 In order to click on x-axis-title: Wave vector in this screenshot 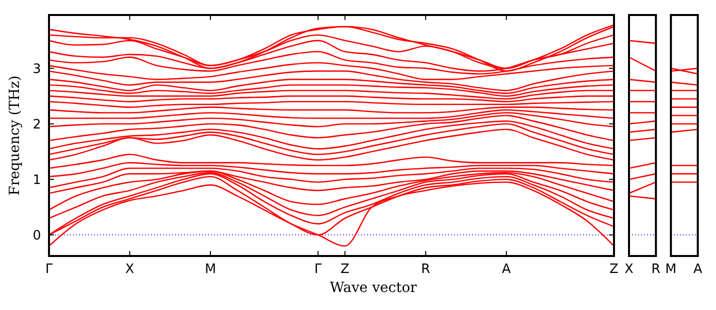, I will do `click(374, 288)`.